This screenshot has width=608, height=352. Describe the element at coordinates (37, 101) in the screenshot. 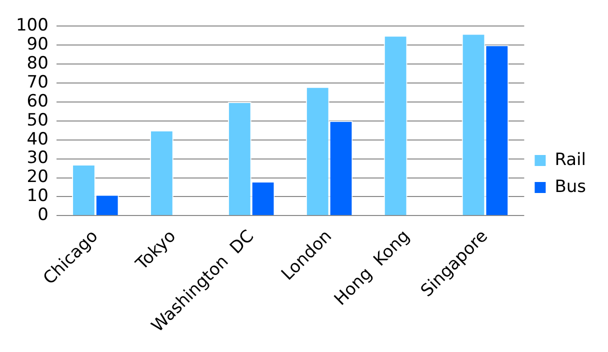

I see `y-tick-label: 60` at that location.